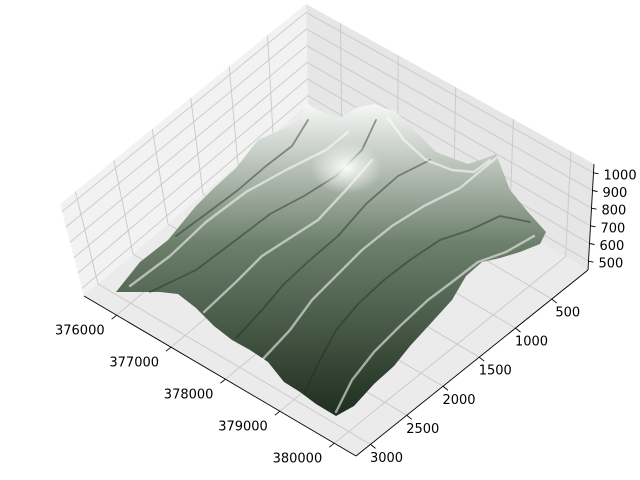 The image size is (640, 480). I want to click on y-tick-label: 1000, so click(531, 342).